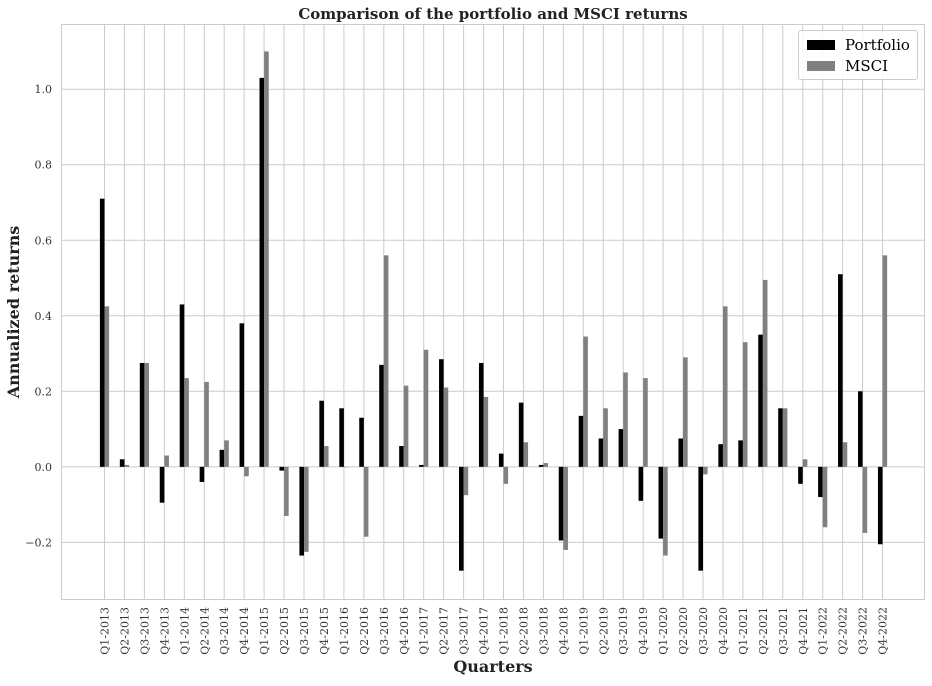 This screenshot has height=686, width=932. Describe the element at coordinates (44, 467) in the screenshot. I see `y-tick-label: 0.0` at that location.